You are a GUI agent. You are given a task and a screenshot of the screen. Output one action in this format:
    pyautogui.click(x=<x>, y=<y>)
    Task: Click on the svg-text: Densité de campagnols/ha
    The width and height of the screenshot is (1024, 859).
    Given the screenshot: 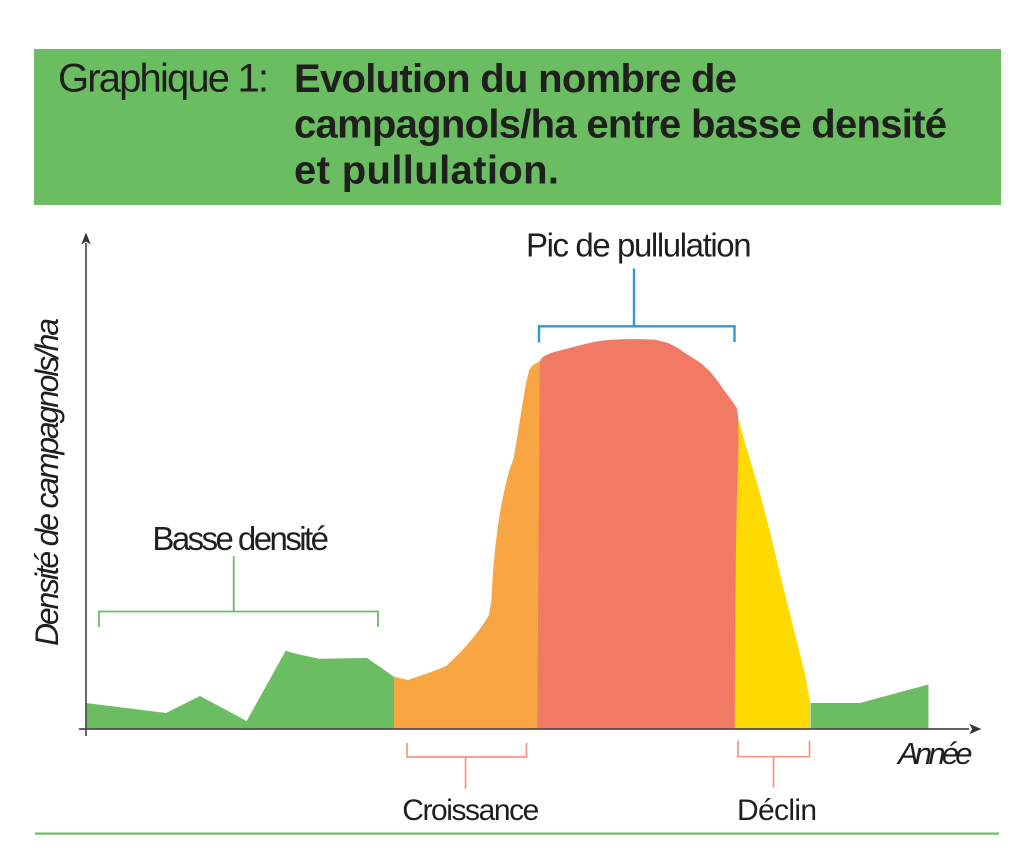 What is the action you would take?
    pyautogui.click(x=47, y=482)
    